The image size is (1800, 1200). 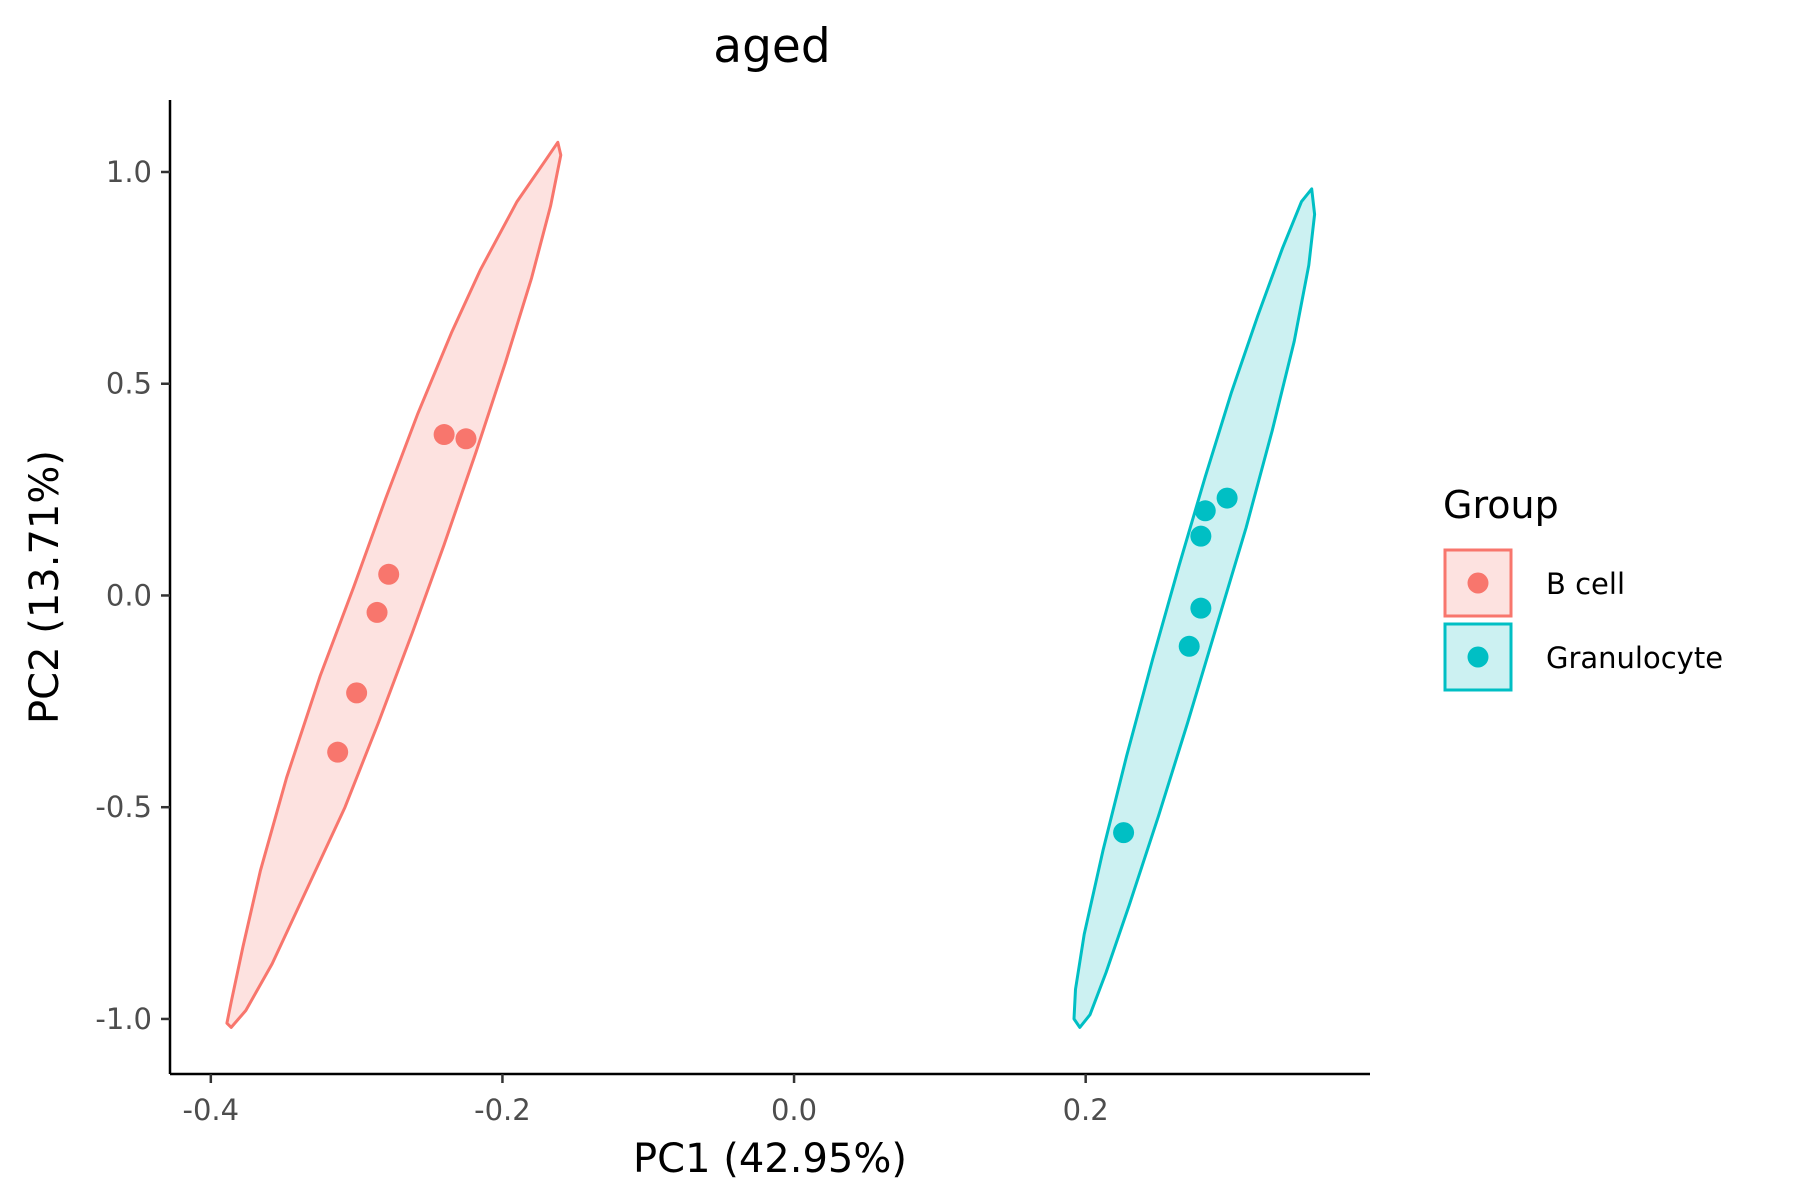 I want to click on legend-label-granulocyte: Granulocyte, so click(x=1634, y=658).